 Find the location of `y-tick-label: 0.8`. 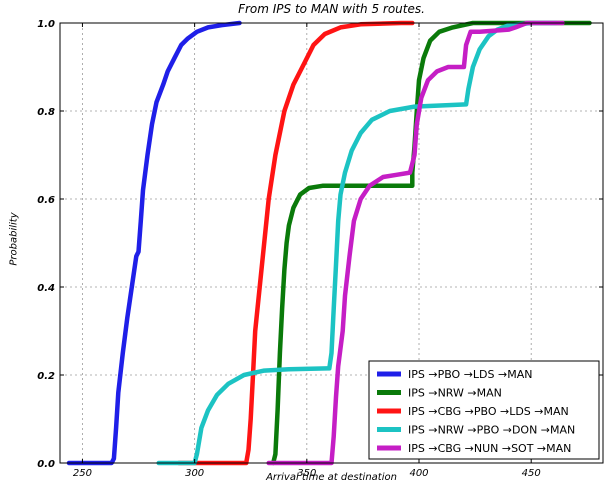

y-tick-label: 0.8 is located at coordinates (46, 112).